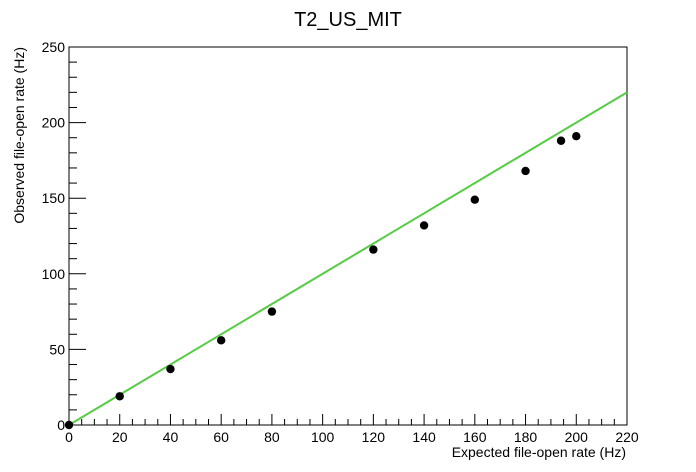 This screenshot has width=696, height=472. What do you see at coordinates (577, 437) in the screenshot?
I see `x-tick-label: 200` at bounding box center [577, 437].